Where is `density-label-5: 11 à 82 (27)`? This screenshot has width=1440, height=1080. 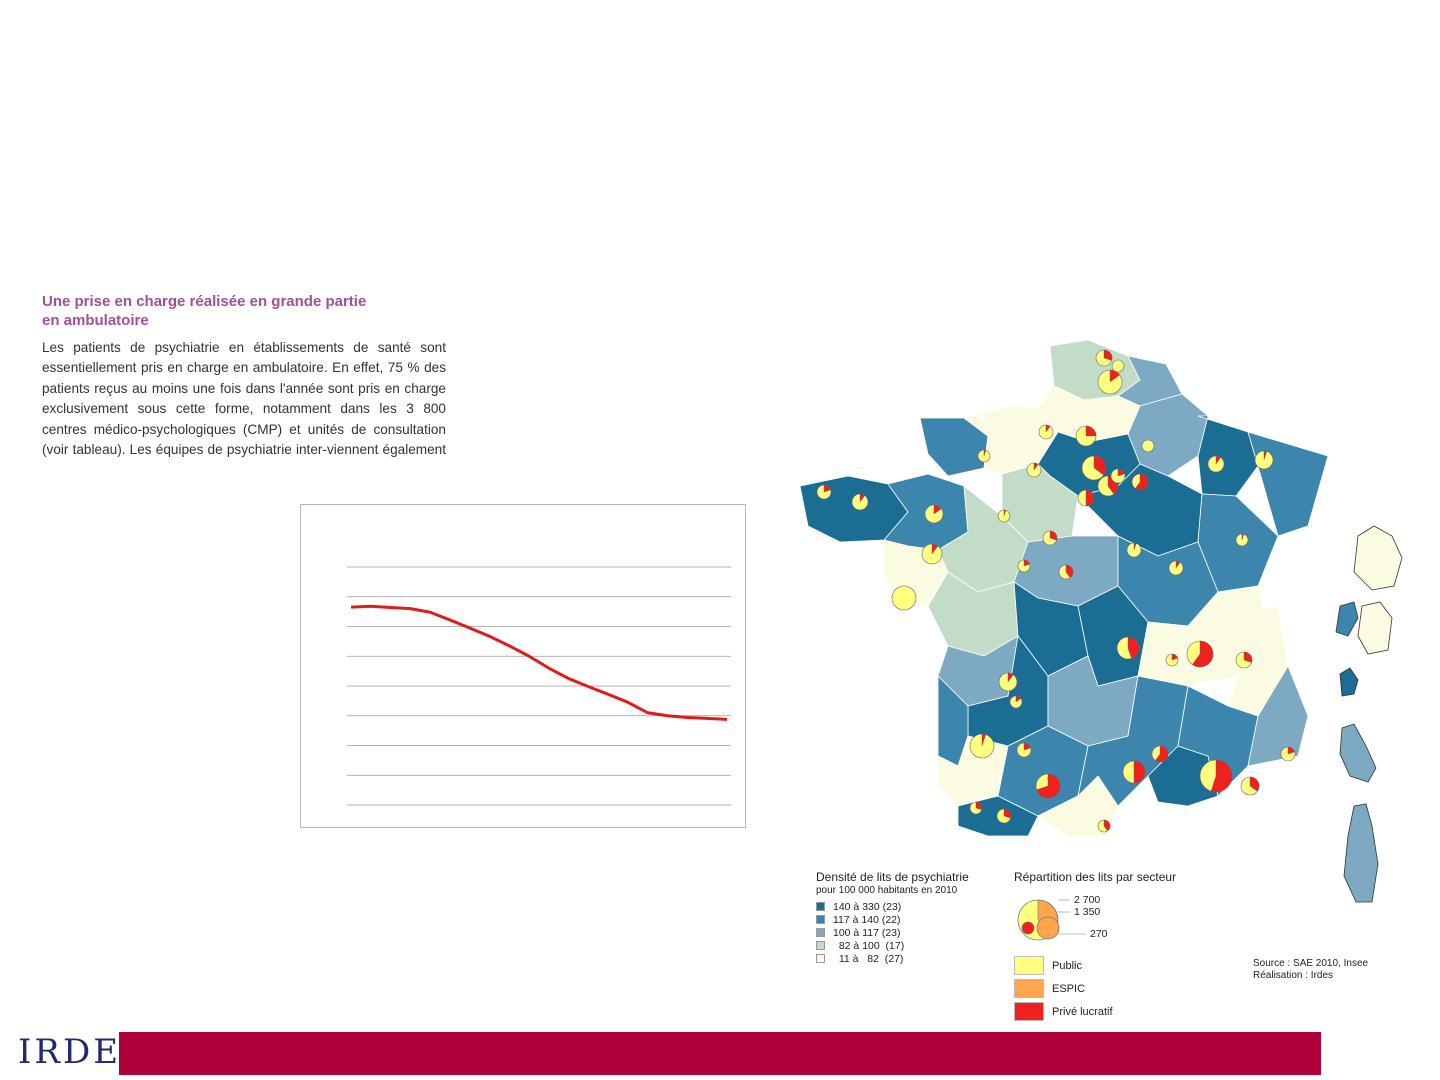 density-label-5: 11 à 82 (27) is located at coordinates (868, 958).